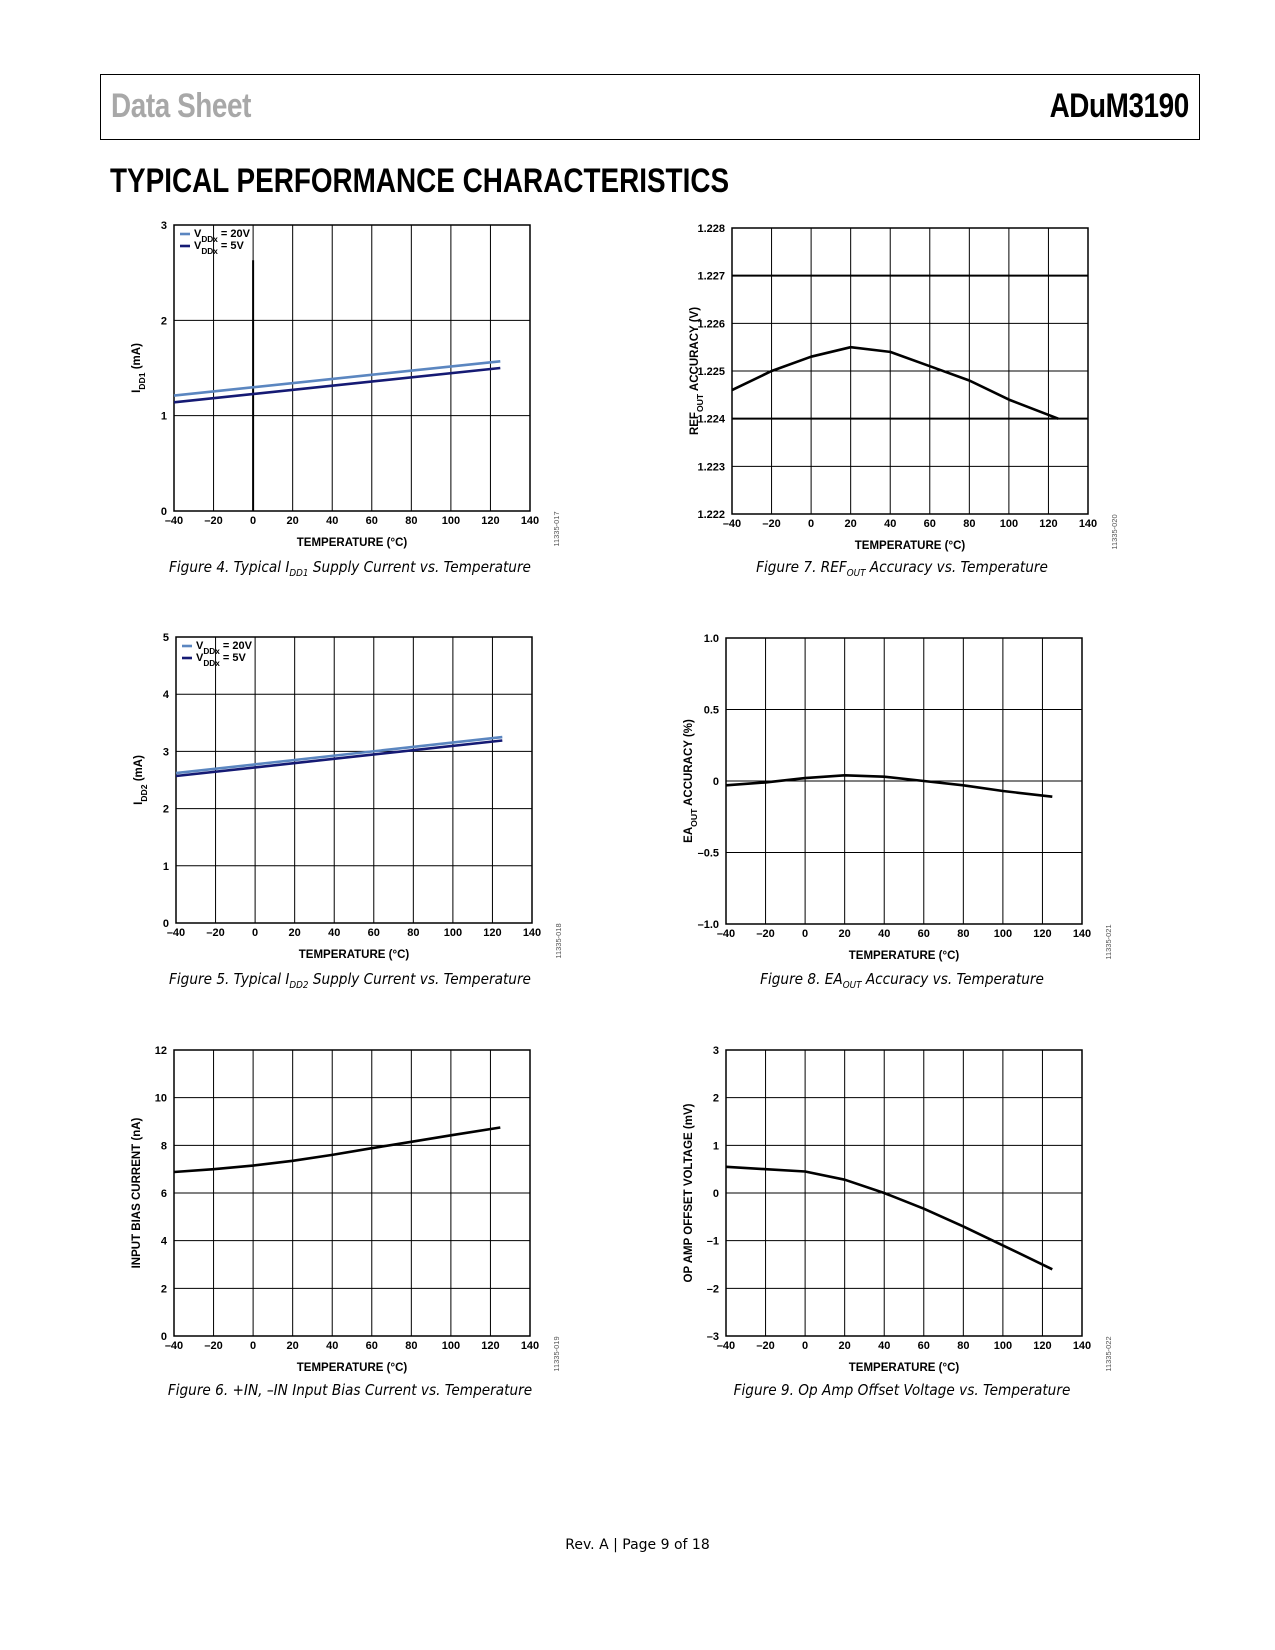 Image resolution: width=1275 pixels, height=1650 pixels. Describe the element at coordinates (716, 1051) in the screenshot. I see `y-tick-label: 3` at that location.